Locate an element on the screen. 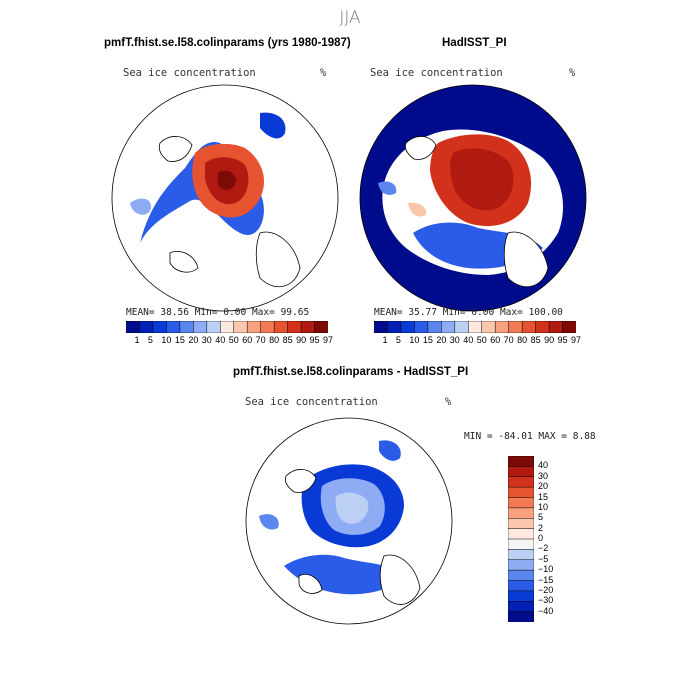 The width and height of the screenshot is (700, 700). panel2-colorbar-tick: 15 is located at coordinates (427, 340).